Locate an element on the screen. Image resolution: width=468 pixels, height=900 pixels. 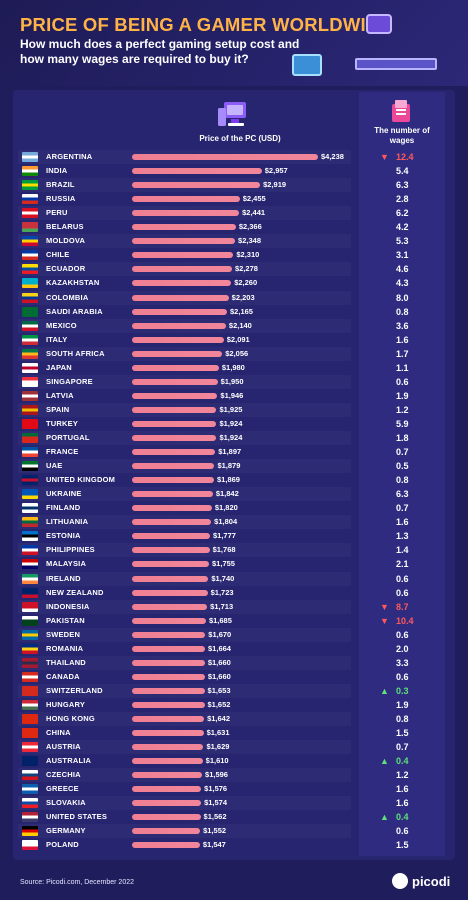
price-label: $1,642 is located at coordinates (219, 718).